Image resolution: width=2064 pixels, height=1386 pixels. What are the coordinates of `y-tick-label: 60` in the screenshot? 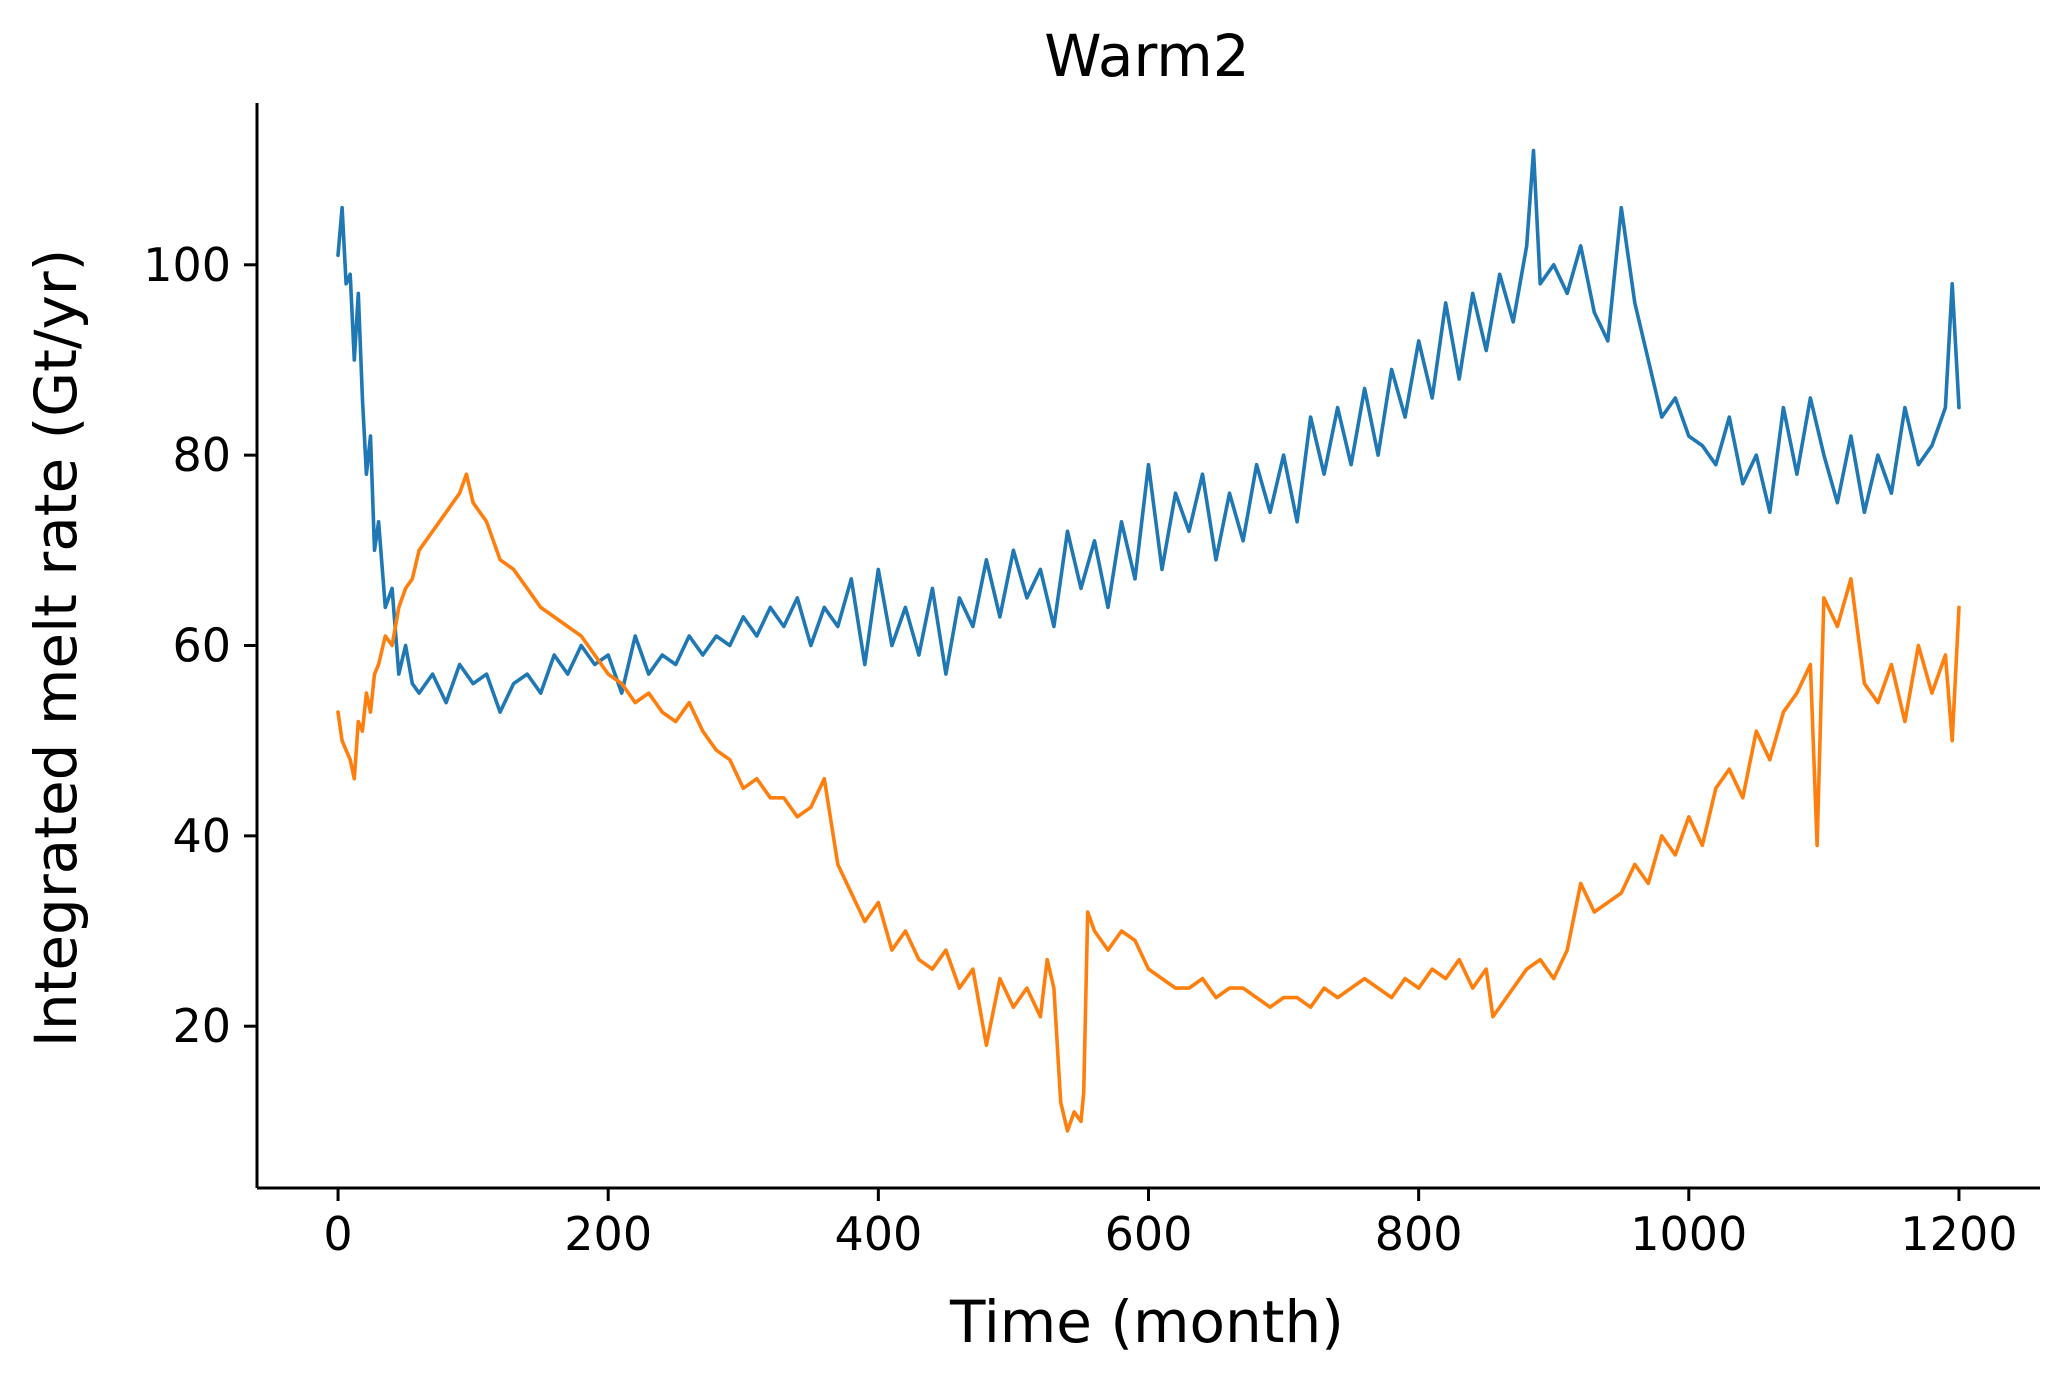 It's located at (201, 646).